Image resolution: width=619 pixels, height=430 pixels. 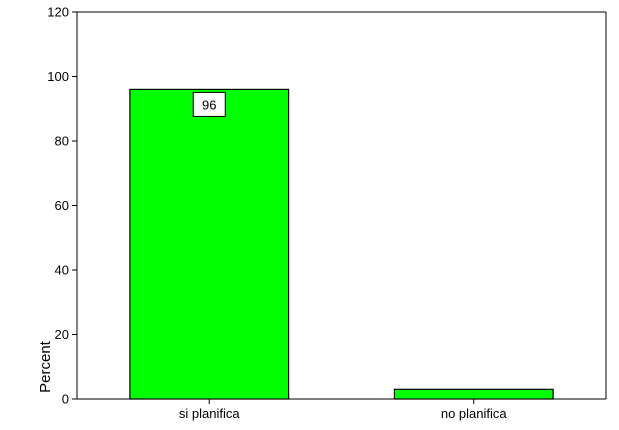 What do you see at coordinates (45, 366) in the screenshot?
I see `y-axis-title: Percent` at bounding box center [45, 366].